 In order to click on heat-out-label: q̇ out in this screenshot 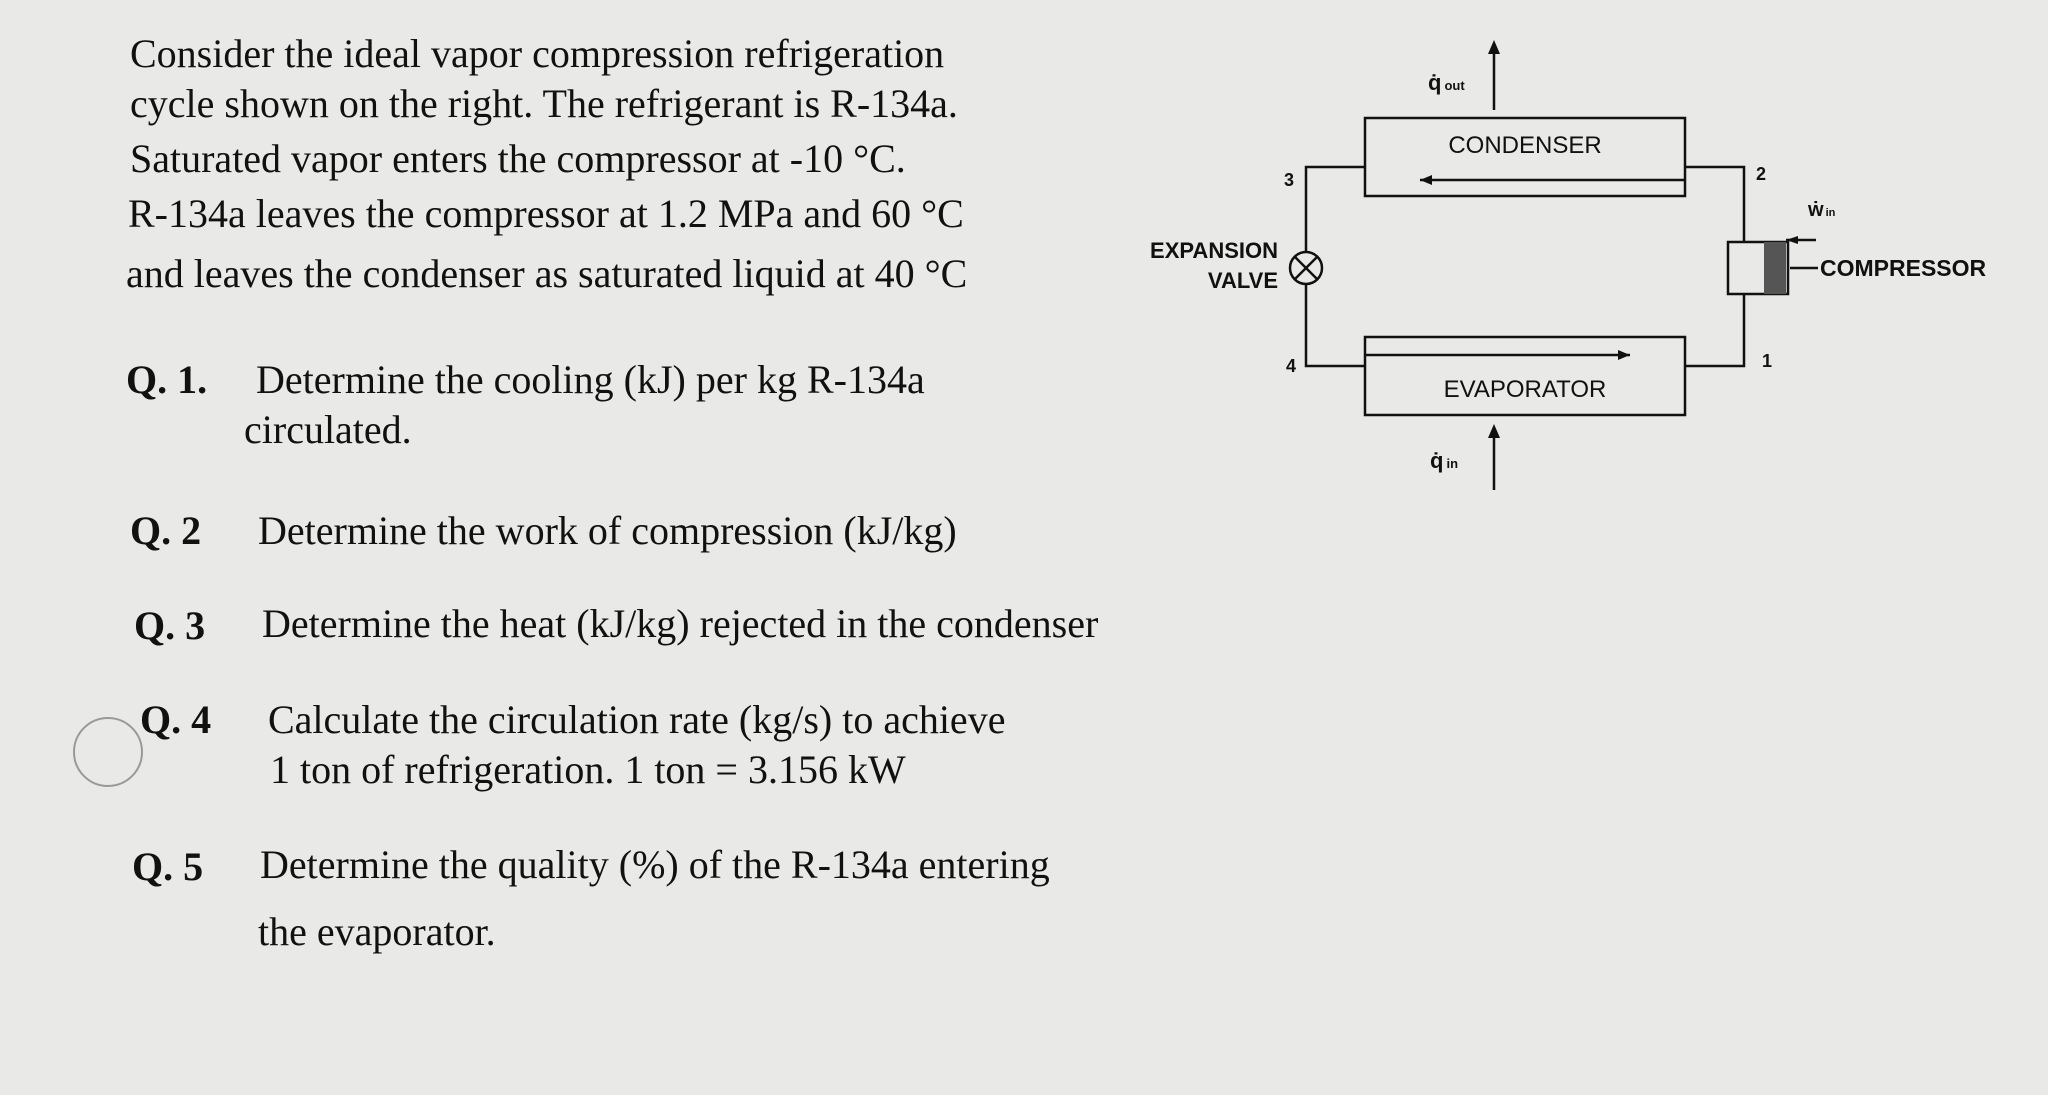, I will do `click(1446, 82)`.